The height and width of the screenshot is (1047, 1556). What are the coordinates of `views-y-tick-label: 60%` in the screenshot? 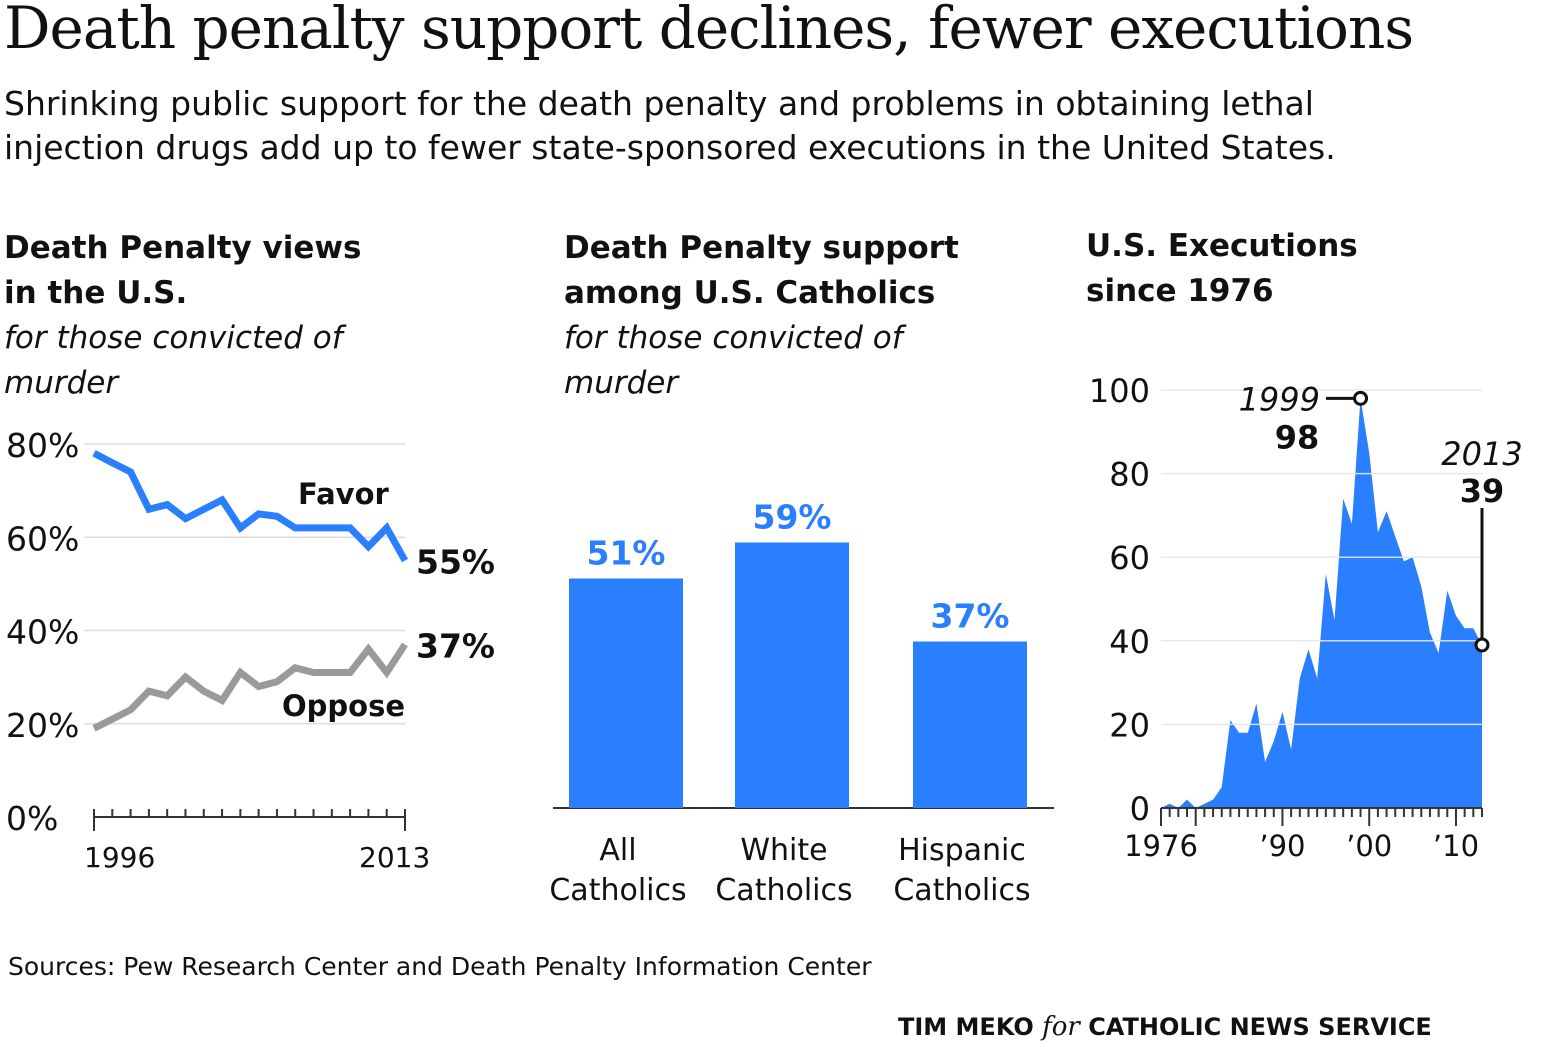 It's located at (42, 538).